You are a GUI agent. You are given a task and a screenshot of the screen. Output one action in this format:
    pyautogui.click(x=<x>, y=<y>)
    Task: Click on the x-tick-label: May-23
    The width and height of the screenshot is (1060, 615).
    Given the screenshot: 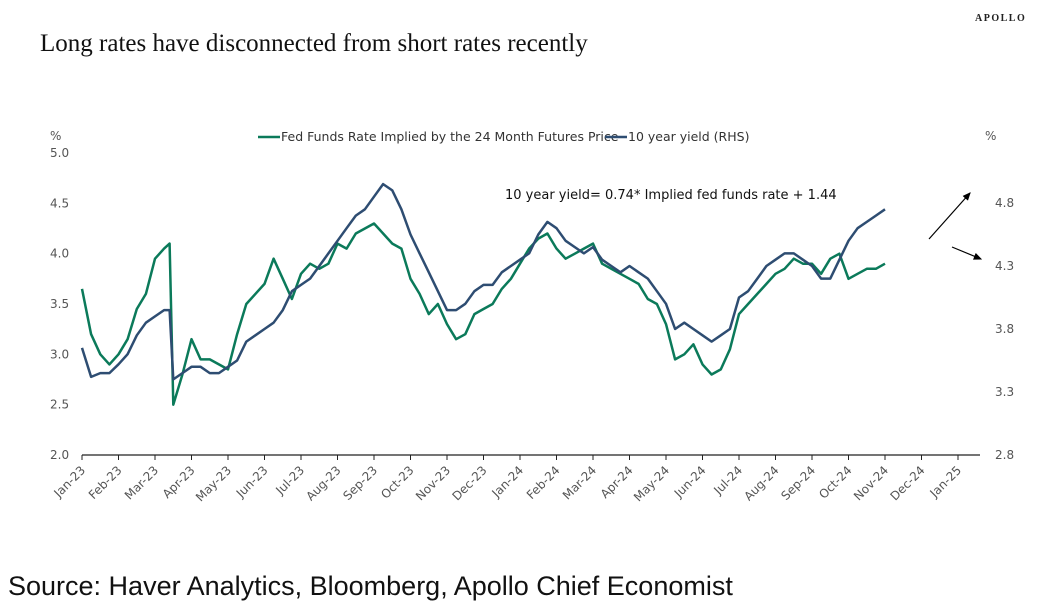 What is the action you would take?
    pyautogui.click(x=213, y=483)
    